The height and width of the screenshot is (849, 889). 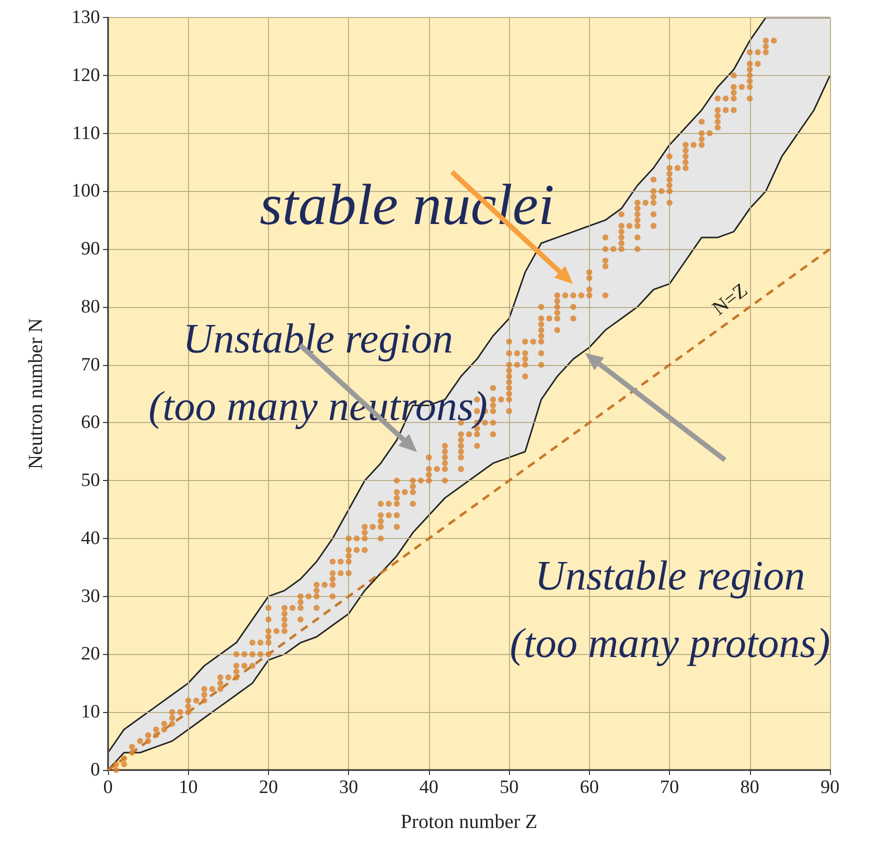 I want to click on x-tick-label: 70, so click(x=670, y=787).